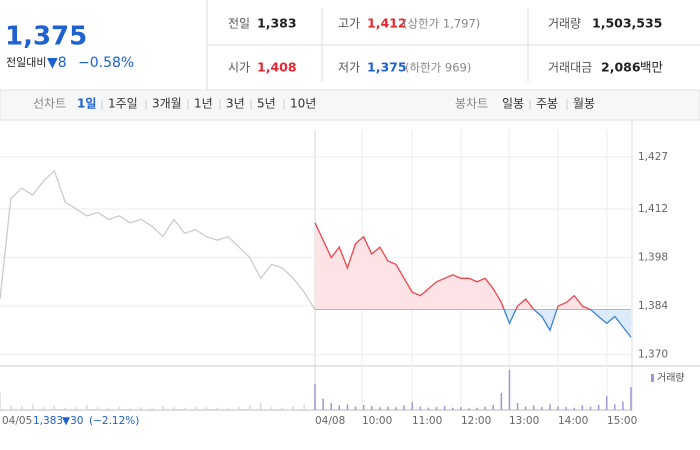 The image size is (700, 450). Describe the element at coordinates (653, 258) in the screenshot. I see `y-tick-label: 1,398` at that location.